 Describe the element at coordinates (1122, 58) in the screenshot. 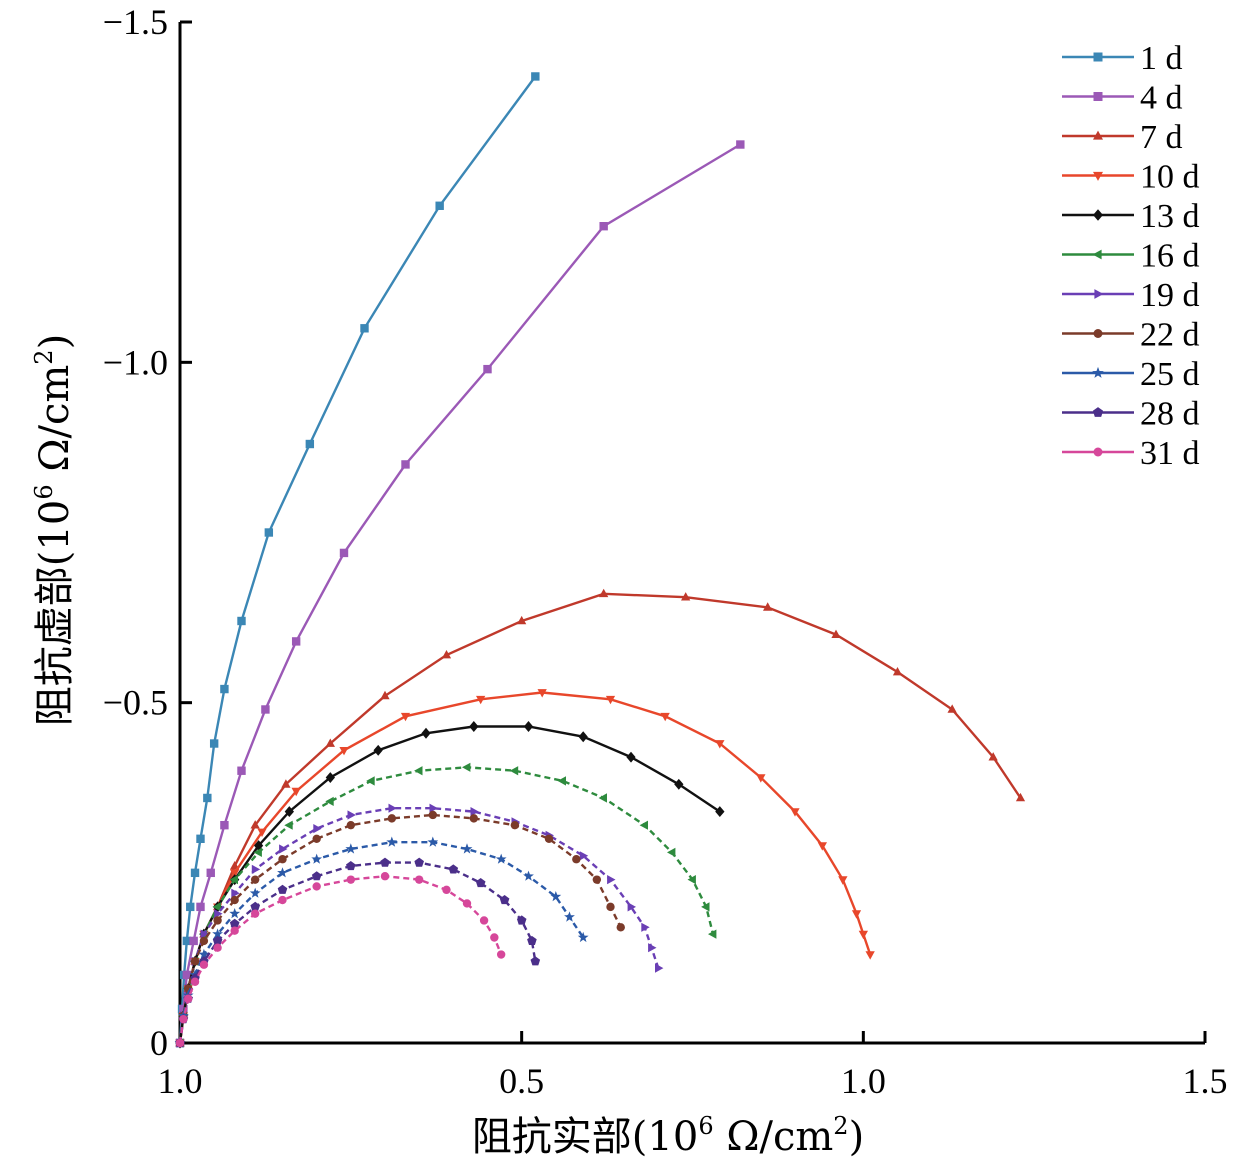

I see `legend-item-0: 1 d` at that location.